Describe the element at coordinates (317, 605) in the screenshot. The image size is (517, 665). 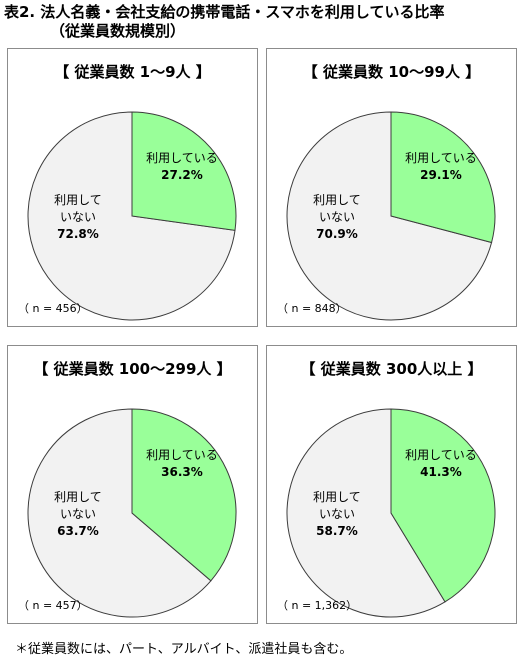
I see `sample-size-label: （ n = 1,362）` at that location.